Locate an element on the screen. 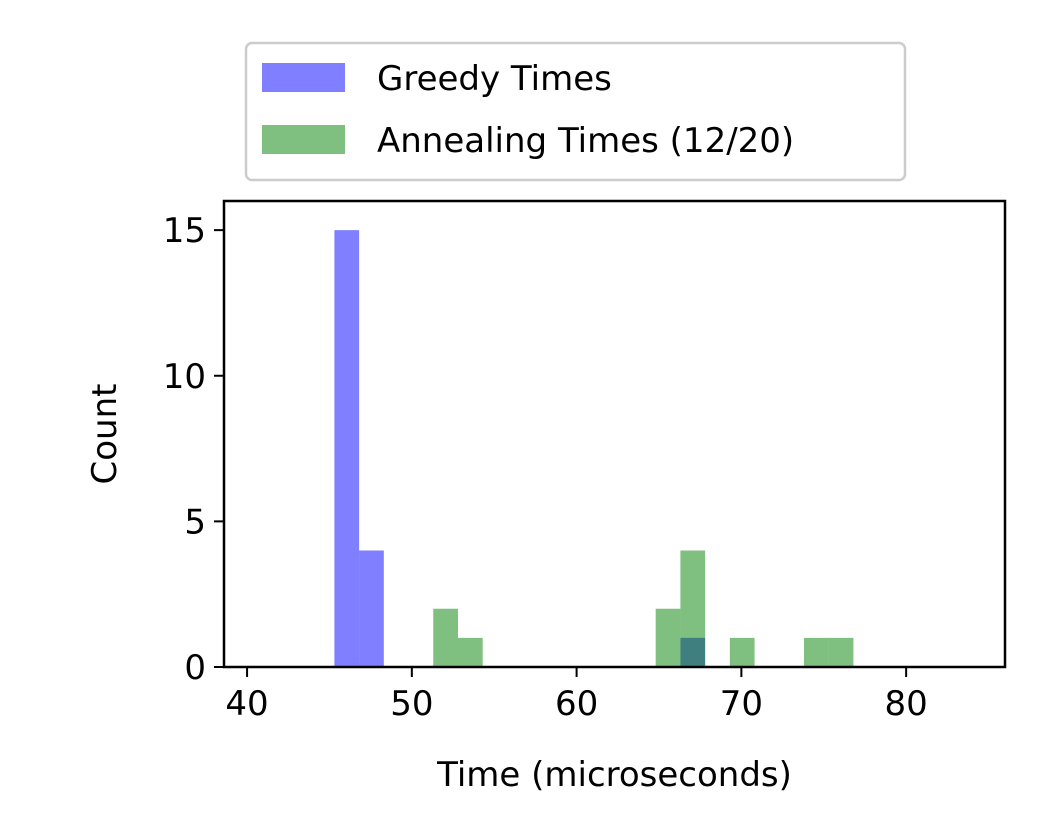 The image size is (1050, 840). x-tick-label: 80 is located at coordinates (906, 704).